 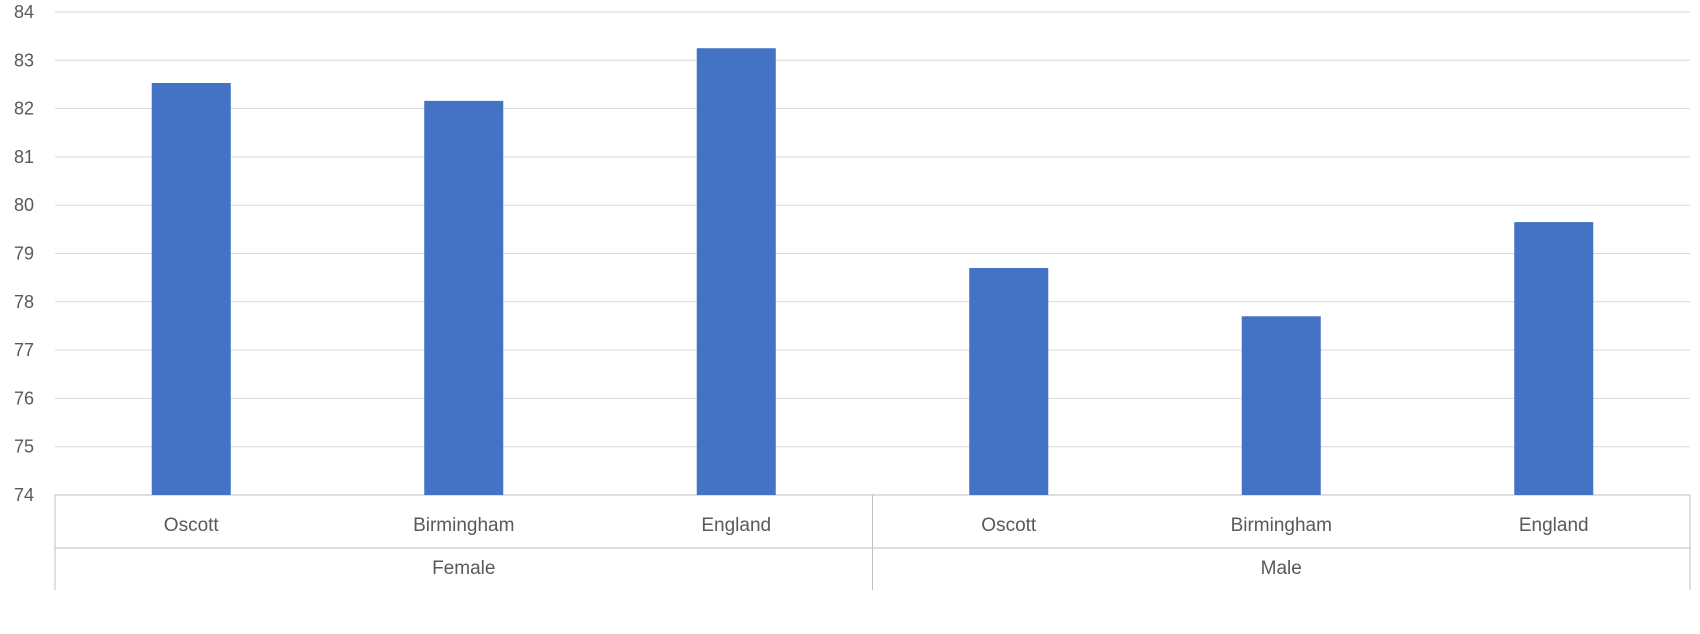 I want to click on y-tick-label: 84, so click(x=24, y=12).